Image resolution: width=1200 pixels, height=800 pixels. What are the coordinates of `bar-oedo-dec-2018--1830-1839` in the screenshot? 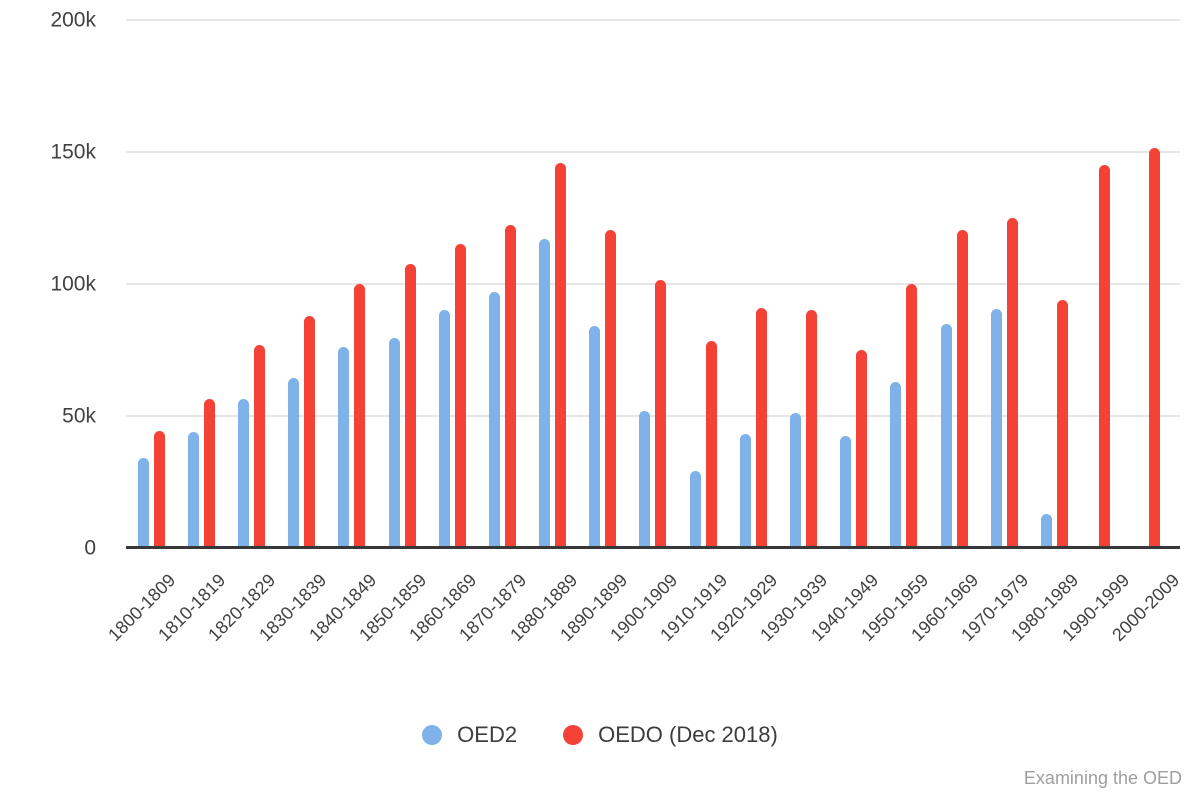 It's located at (310, 431).